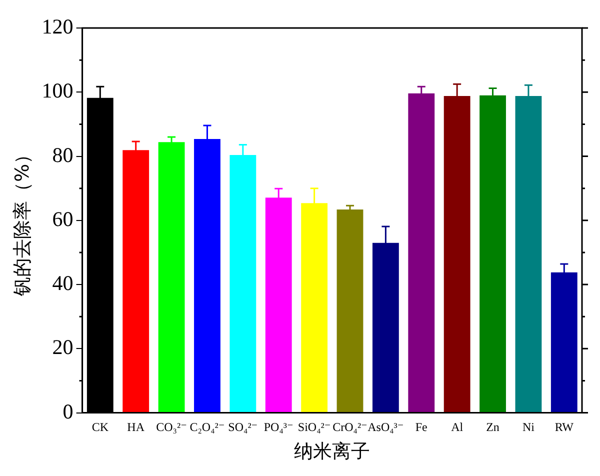 The height and width of the screenshot is (476, 600). I want to click on x-tick-label: Zn, so click(493, 427).